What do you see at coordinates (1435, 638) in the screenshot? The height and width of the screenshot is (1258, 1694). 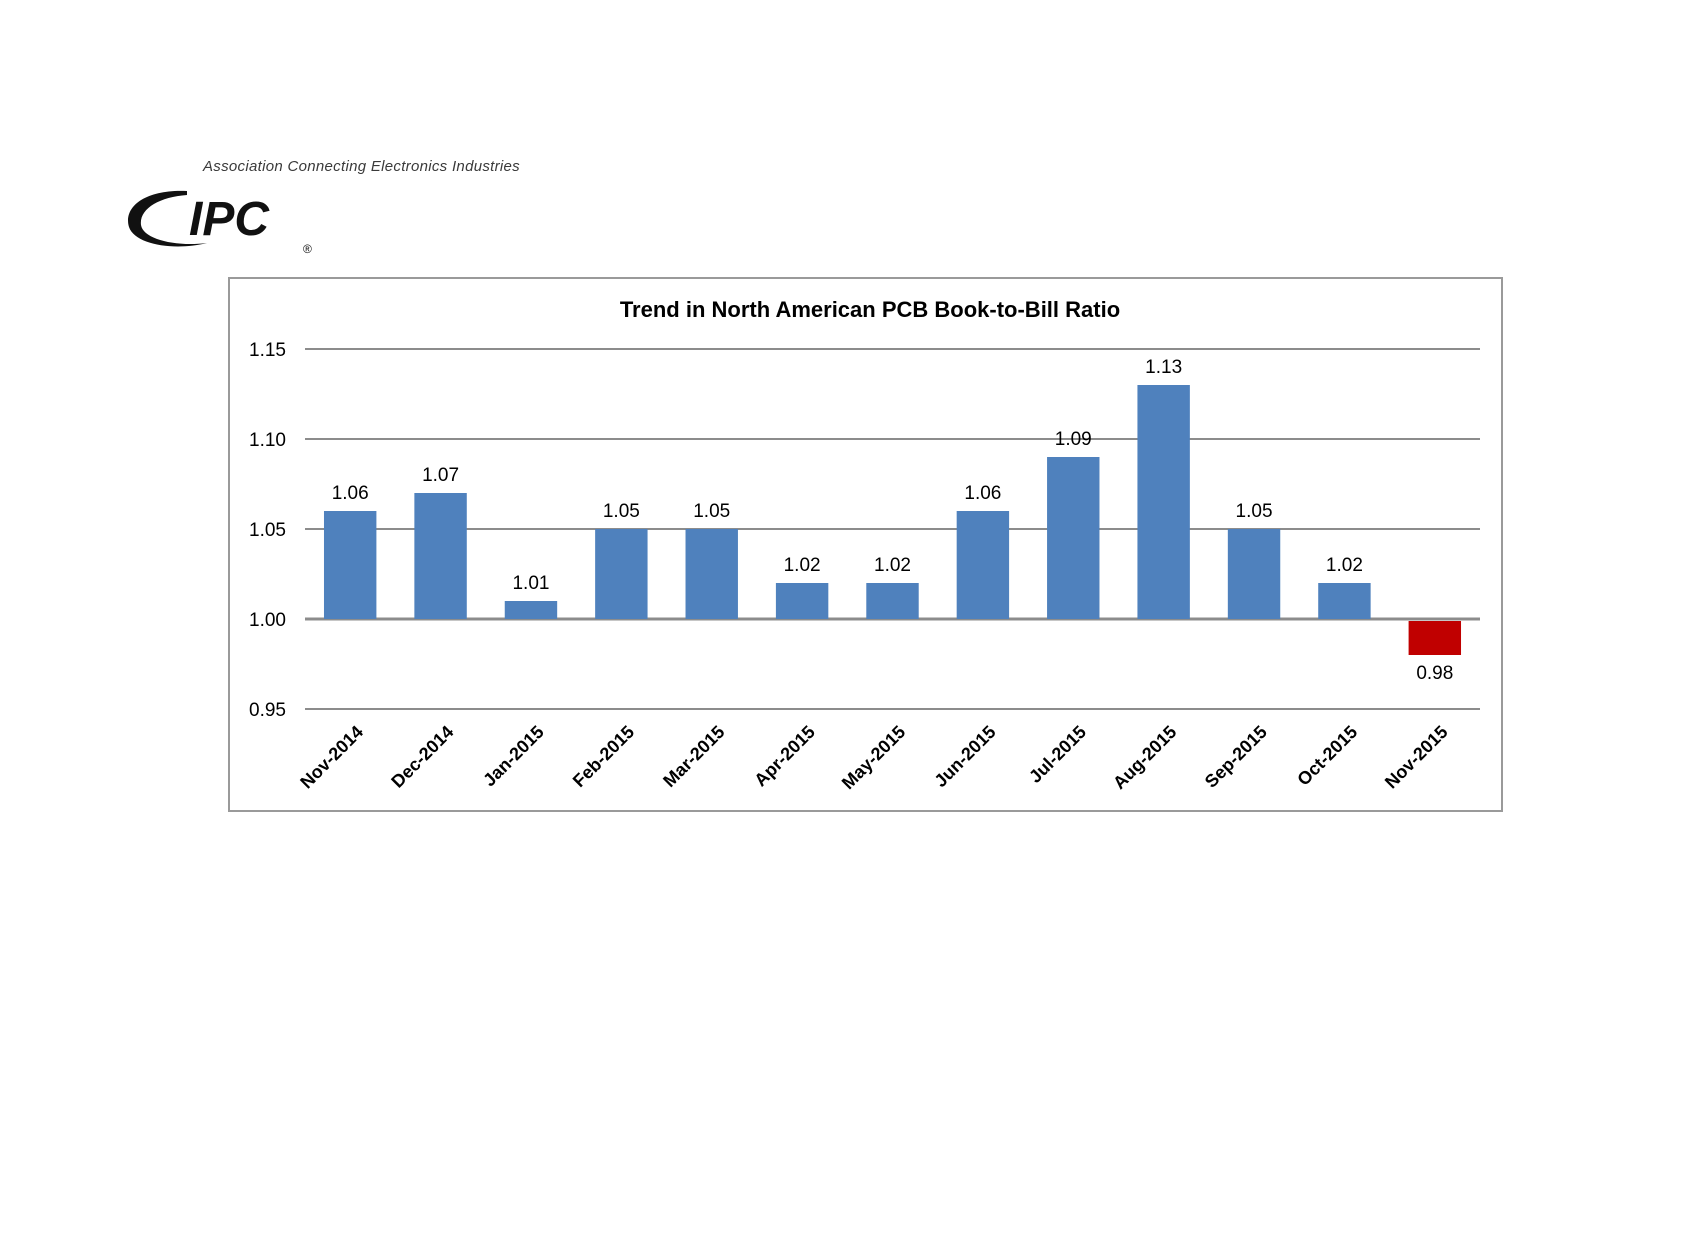 I see `bar-nov-2015` at bounding box center [1435, 638].